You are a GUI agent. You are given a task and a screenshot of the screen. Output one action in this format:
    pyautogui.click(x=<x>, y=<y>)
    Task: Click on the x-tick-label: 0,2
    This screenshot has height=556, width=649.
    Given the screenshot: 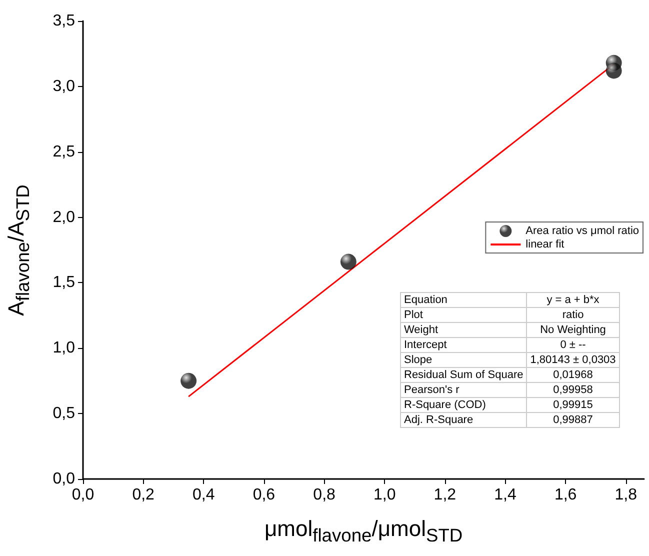 What is the action you would take?
    pyautogui.click(x=143, y=495)
    